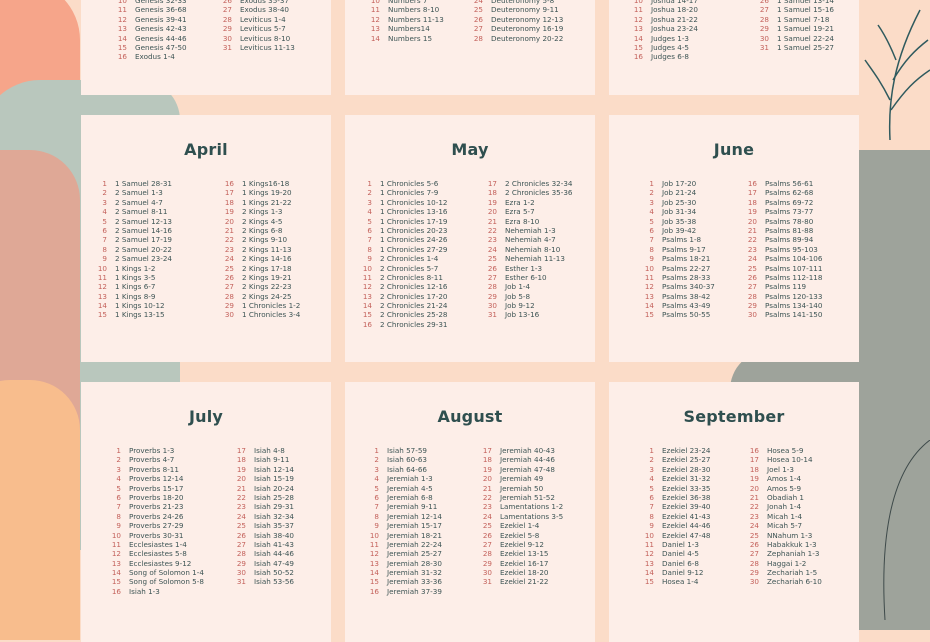 The height and width of the screenshot is (642, 930). I want to click on reading-entry: 13 1 Kings 8-9, so click(135, 296).